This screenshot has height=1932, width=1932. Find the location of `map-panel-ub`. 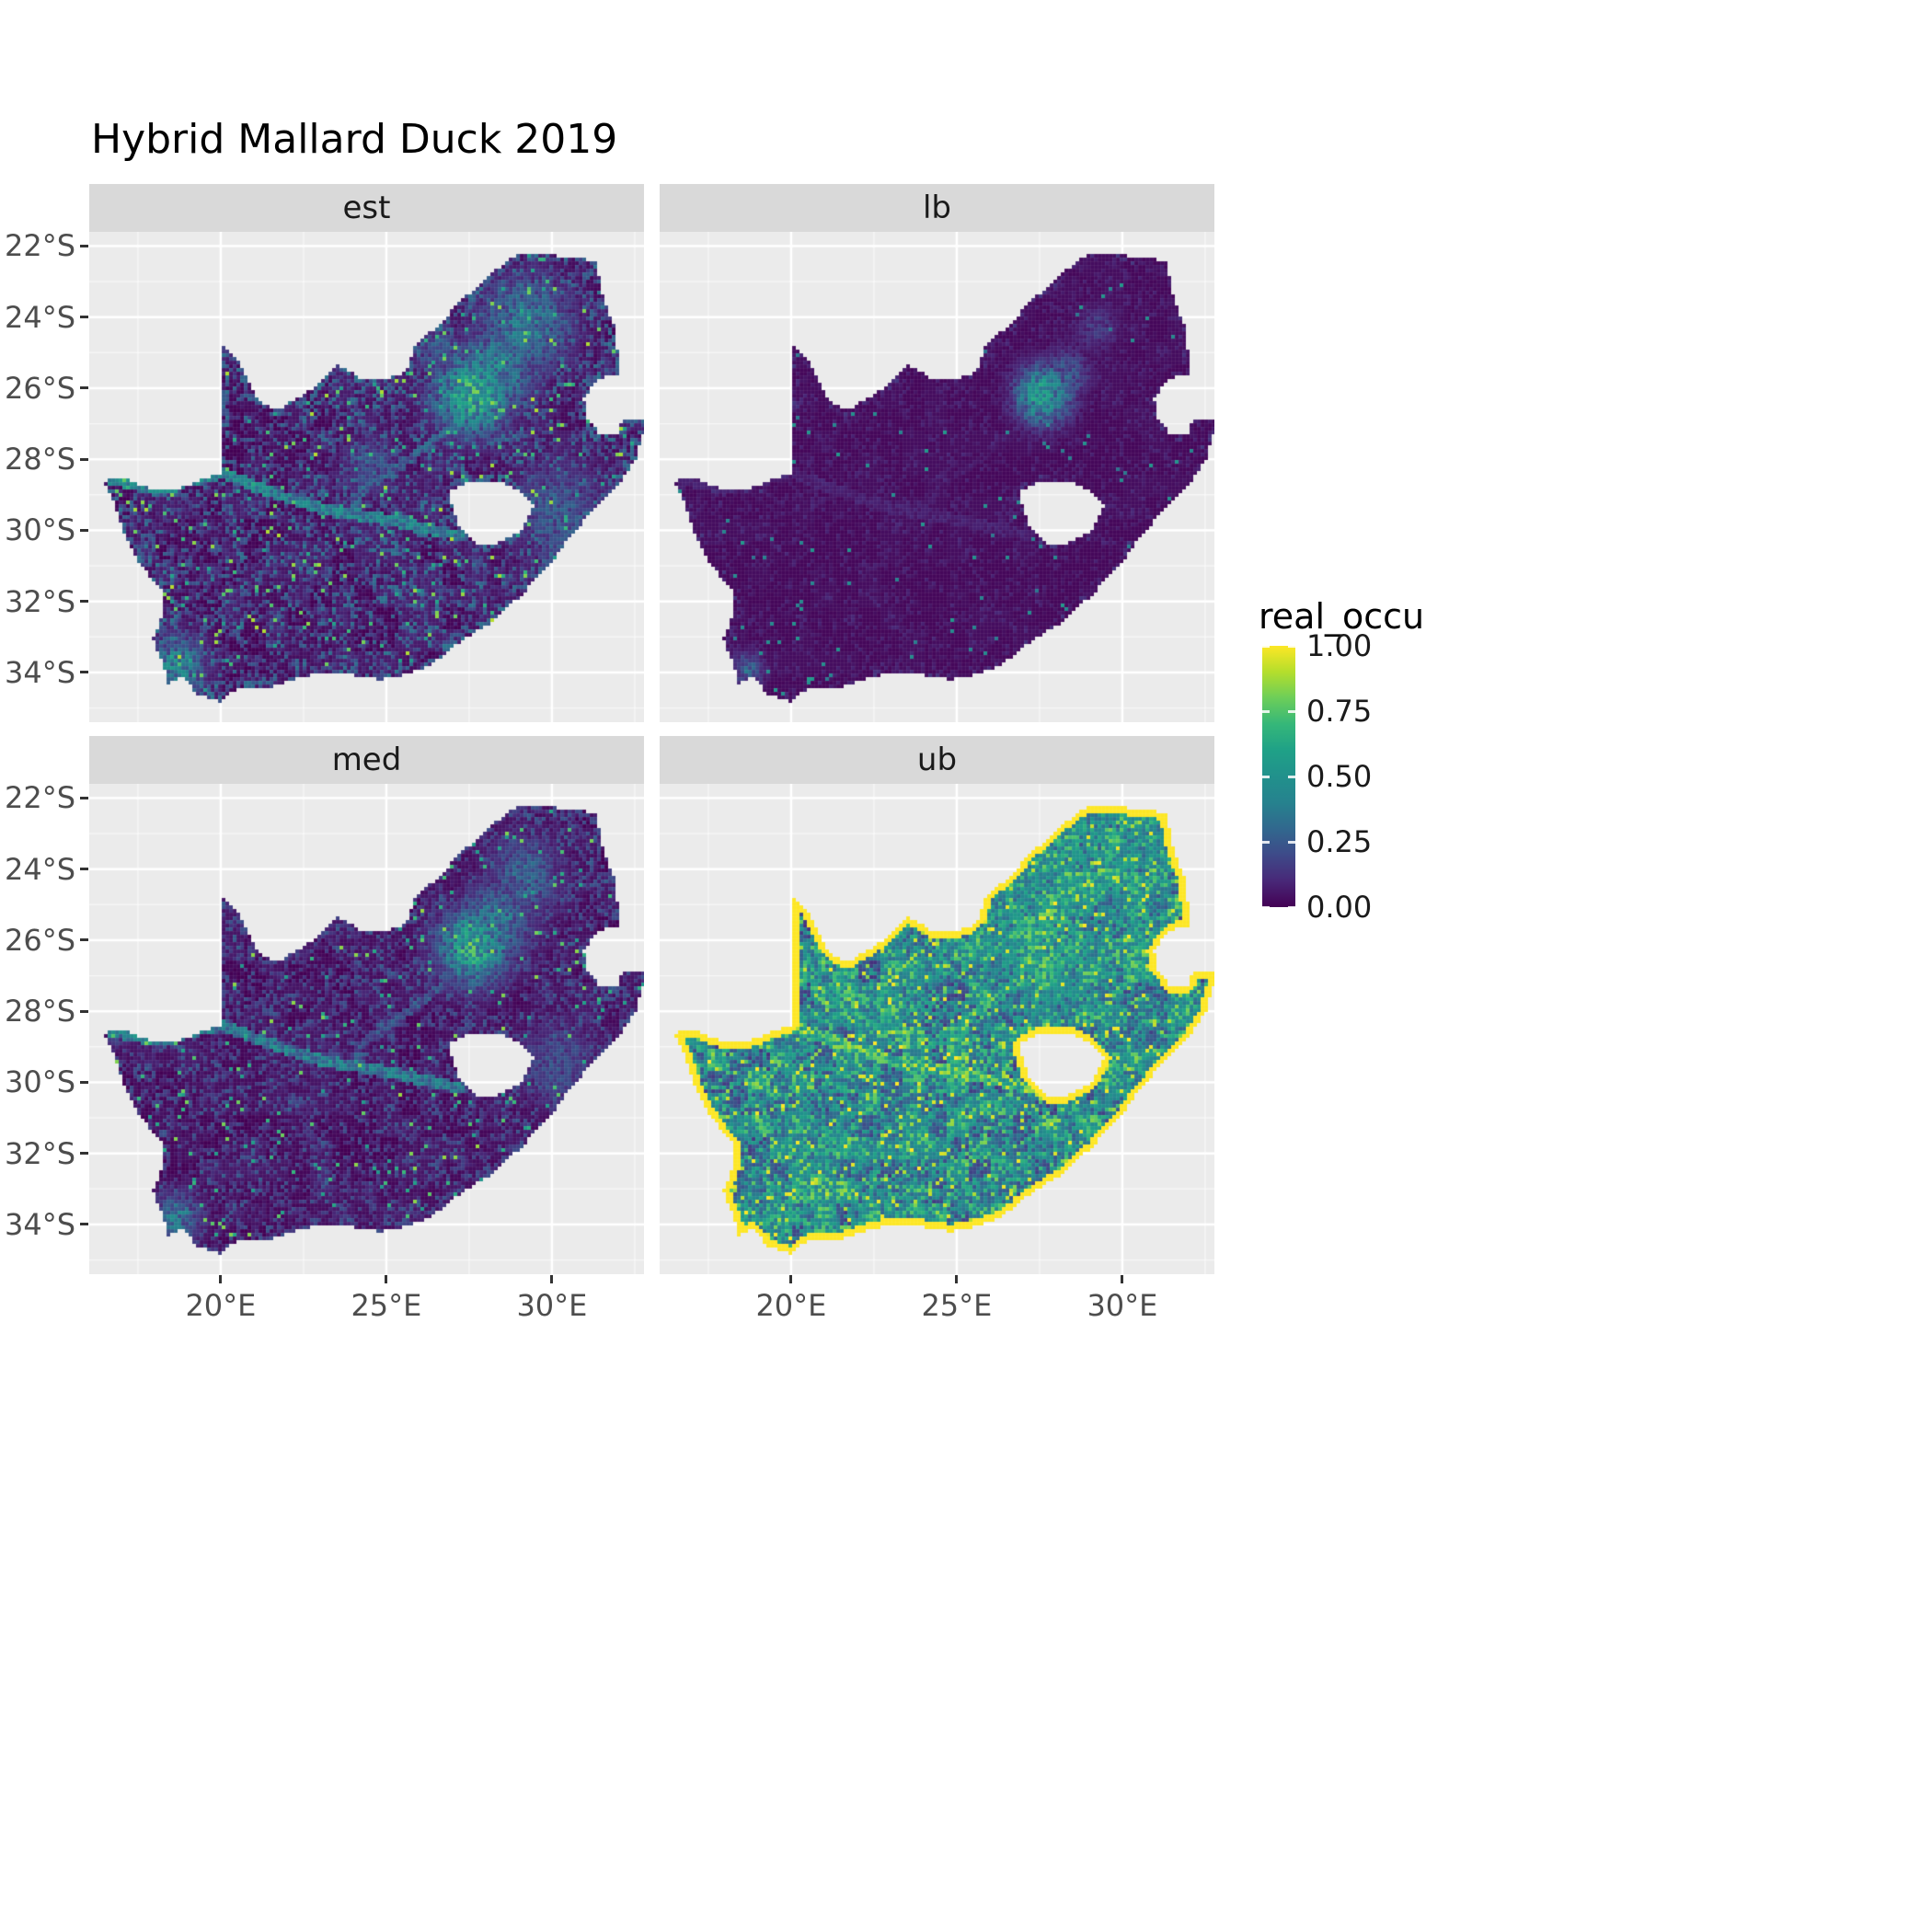

map-panel-ub is located at coordinates (937, 1029).